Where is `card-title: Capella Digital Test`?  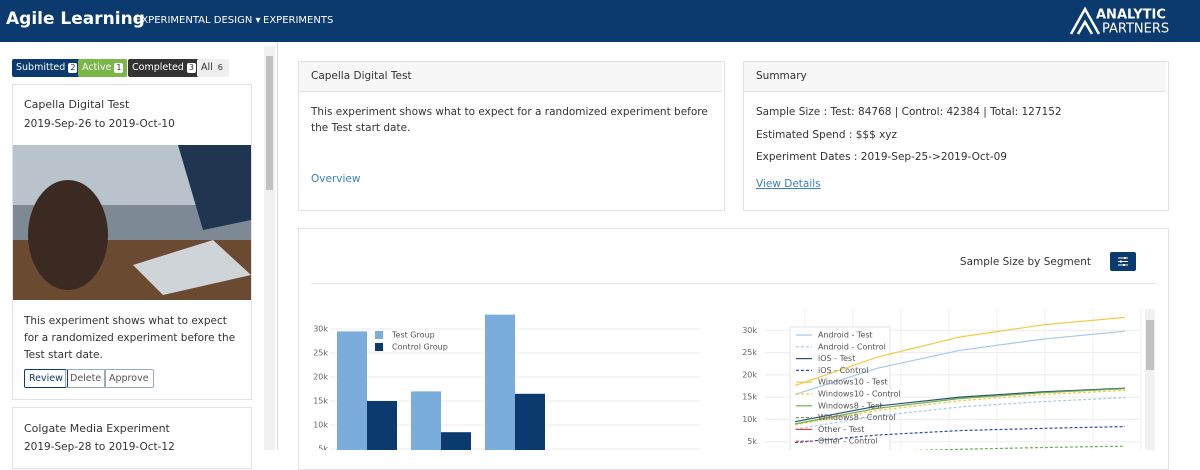 card-title: Capella Digital Test is located at coordinates (77, 104).